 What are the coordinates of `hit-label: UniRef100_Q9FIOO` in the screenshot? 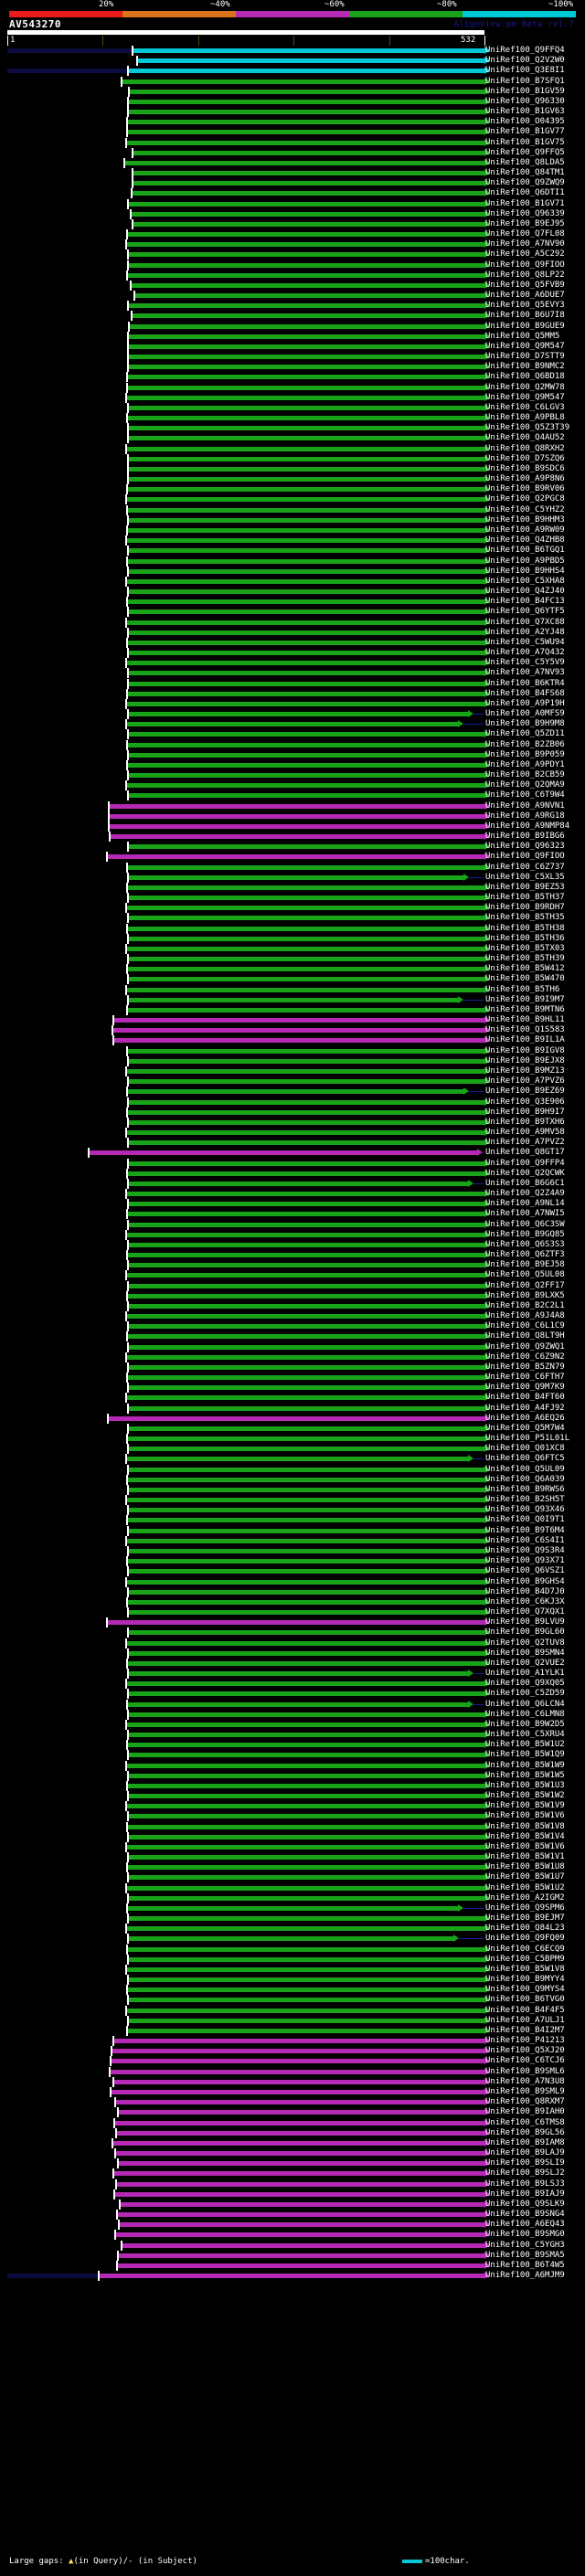 It's located at (525, 857).